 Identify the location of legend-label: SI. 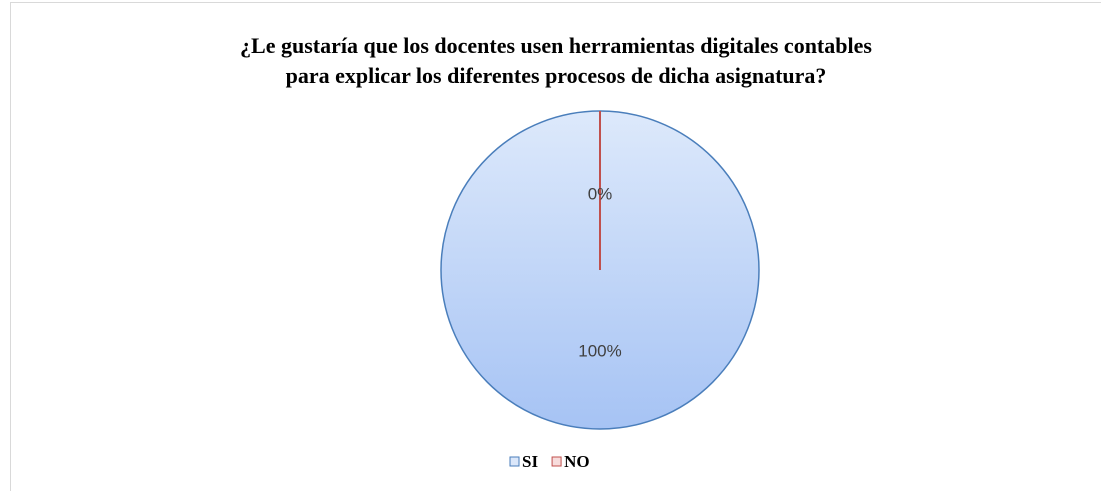
(530, 461).